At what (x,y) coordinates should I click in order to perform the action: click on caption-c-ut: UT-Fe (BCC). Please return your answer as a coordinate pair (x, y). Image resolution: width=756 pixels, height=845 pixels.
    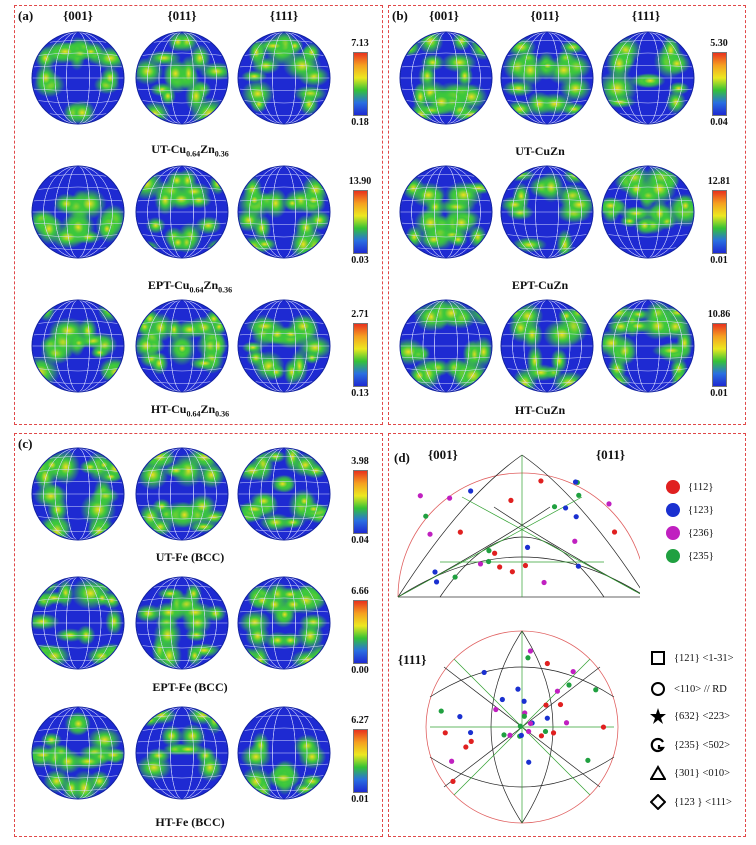
    Looking at the image, I should click on (190, 557).